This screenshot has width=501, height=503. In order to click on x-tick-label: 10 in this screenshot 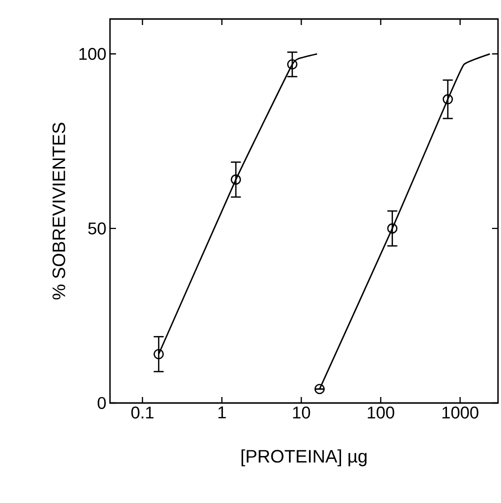, I will do `click(301, 412)`.